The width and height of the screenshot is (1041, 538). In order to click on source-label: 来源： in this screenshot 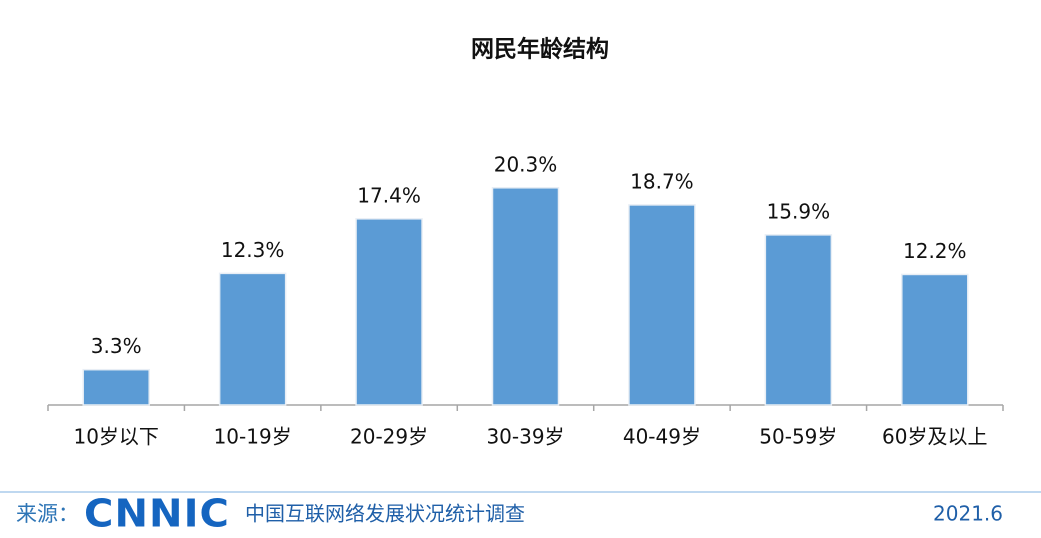, I will do `click(47, 514)`.